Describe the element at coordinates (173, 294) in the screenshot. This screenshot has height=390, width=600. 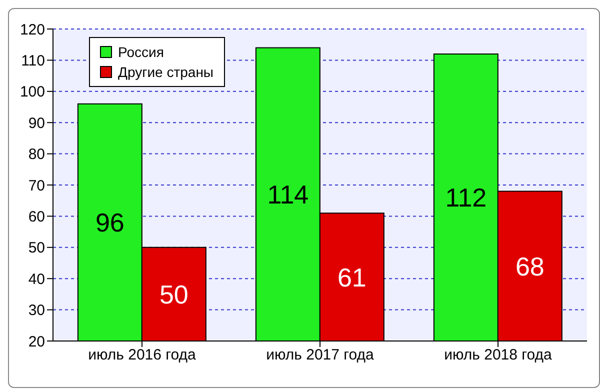
I see `data-label: 50` at that location.